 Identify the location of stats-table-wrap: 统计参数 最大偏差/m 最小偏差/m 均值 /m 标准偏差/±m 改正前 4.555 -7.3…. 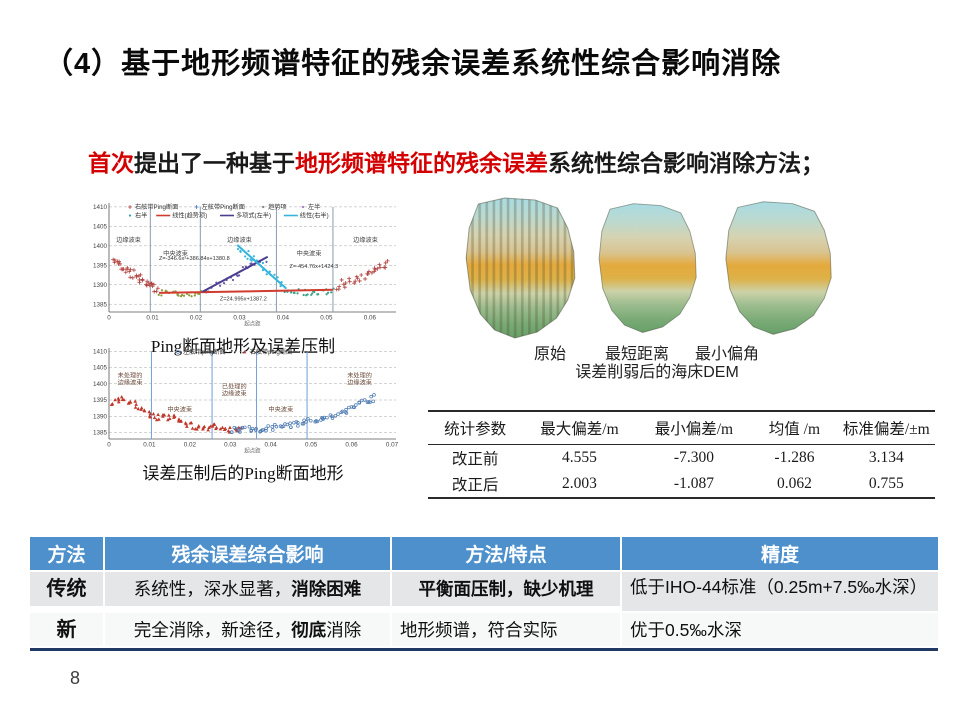
(681, 454).